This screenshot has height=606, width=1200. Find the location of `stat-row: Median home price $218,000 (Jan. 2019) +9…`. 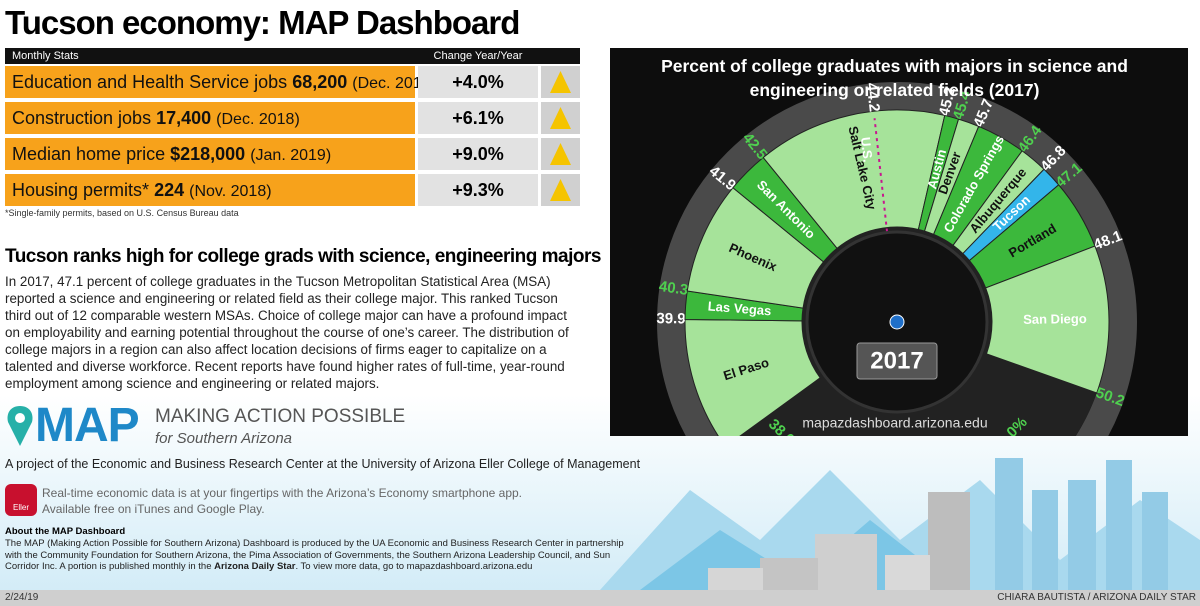

stat-row: Median home price $218,000 (Jan. 2019) +9… is located at coordinates (292, 154).